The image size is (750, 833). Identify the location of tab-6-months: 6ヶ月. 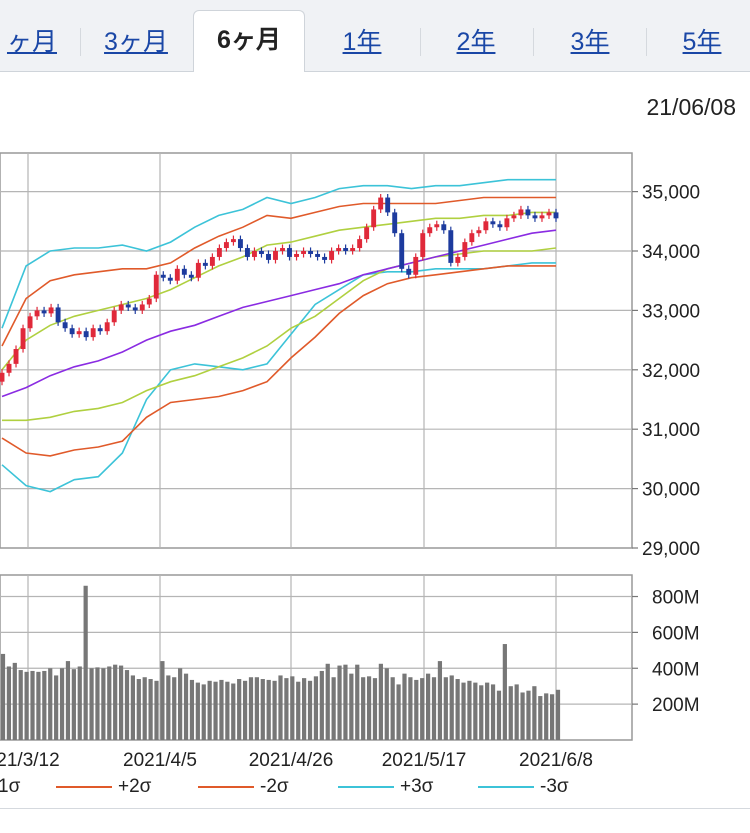
(249, 41).